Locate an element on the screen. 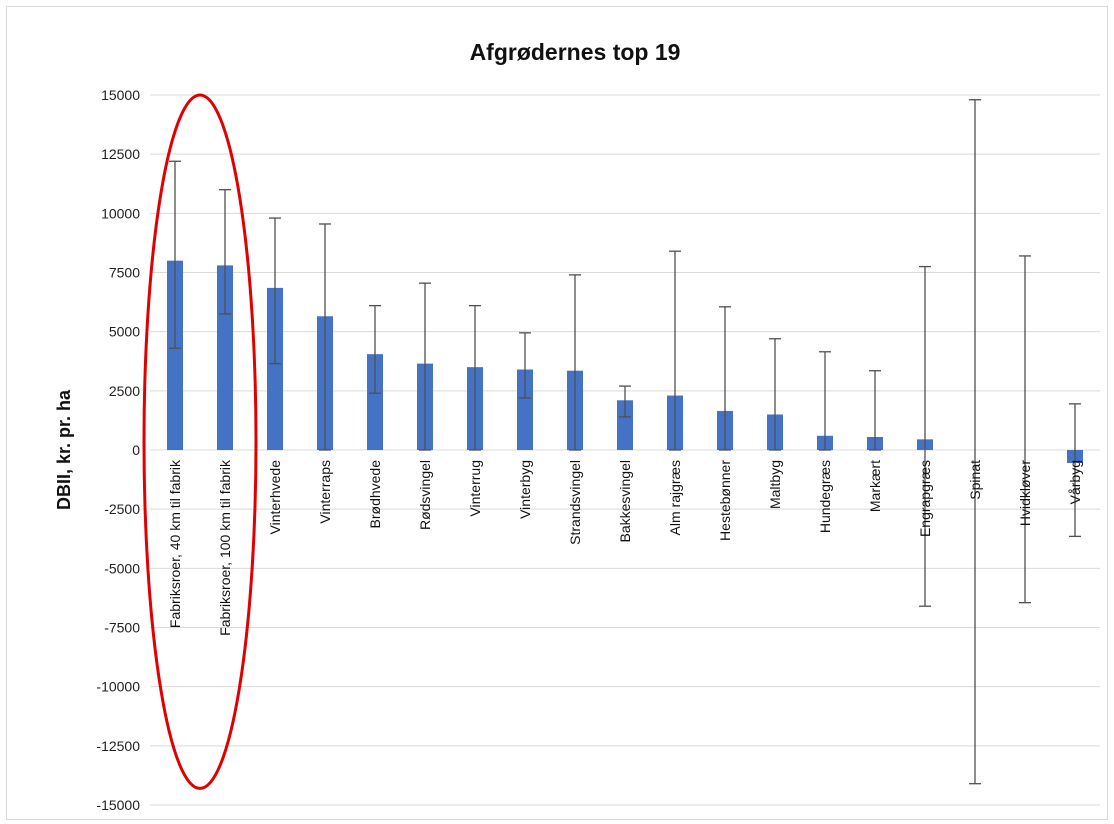 This screenshot has height=824, width=1114. y-tick-label: 5000 is located at coordinates (124, 332).